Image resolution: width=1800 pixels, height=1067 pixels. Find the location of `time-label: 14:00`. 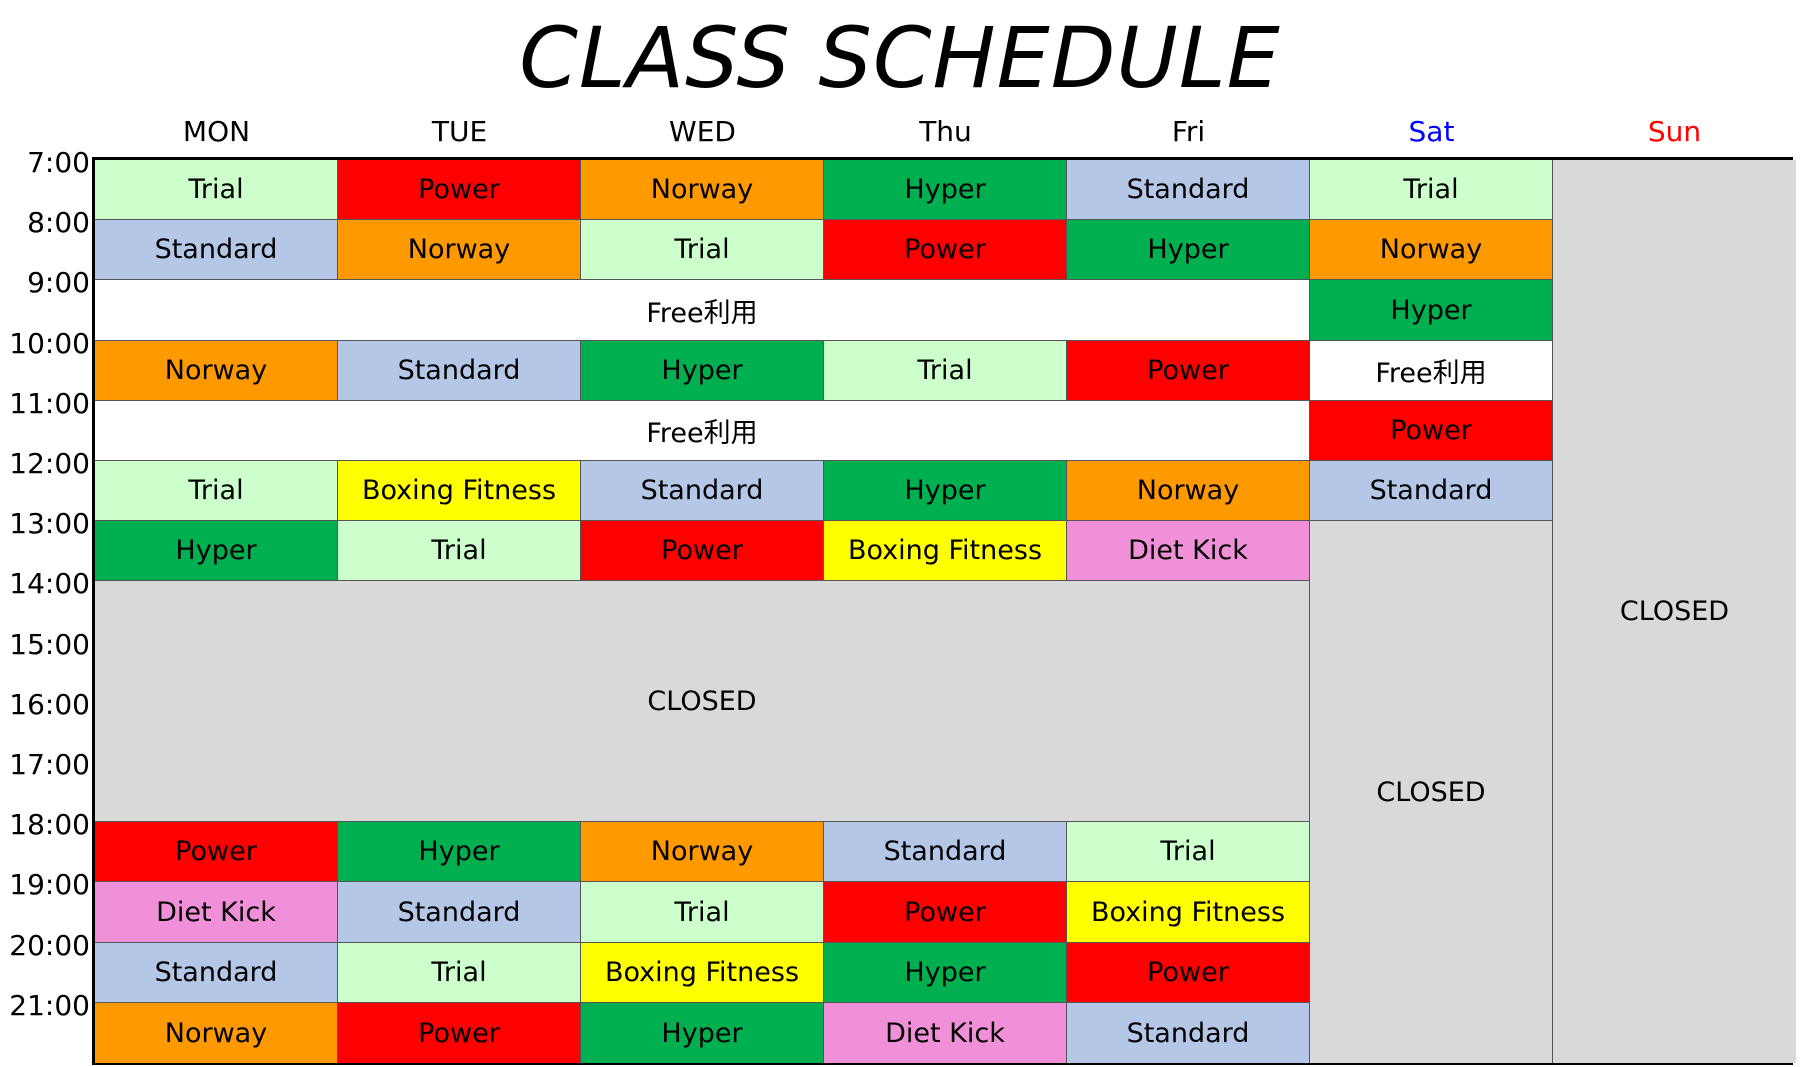

time-label: 14:00 is located at coordinates (49, 584).